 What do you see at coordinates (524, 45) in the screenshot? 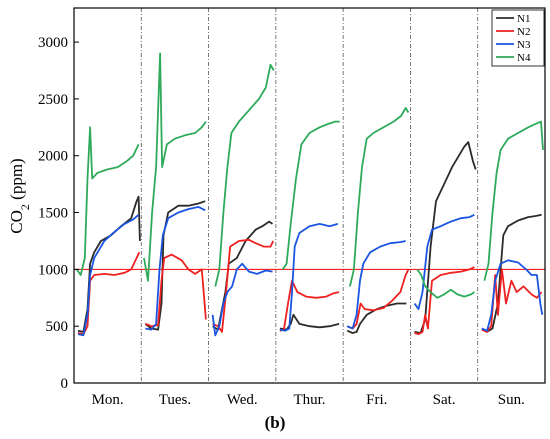
I see `legend-label-n3: N3` at bounding box center [524, 45].